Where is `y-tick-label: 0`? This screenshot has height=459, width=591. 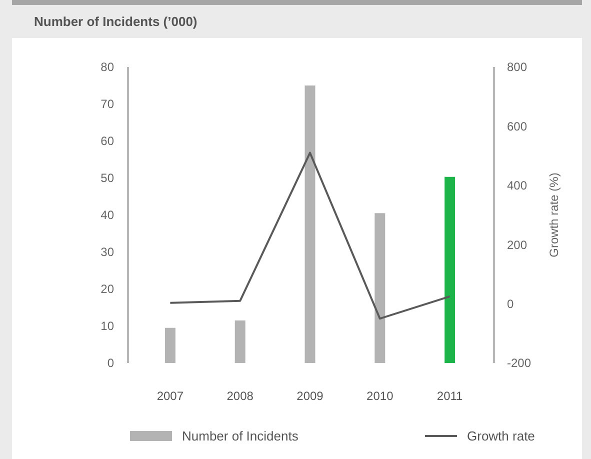 y-tick-label: 0 is located at coordinates (110, 363).